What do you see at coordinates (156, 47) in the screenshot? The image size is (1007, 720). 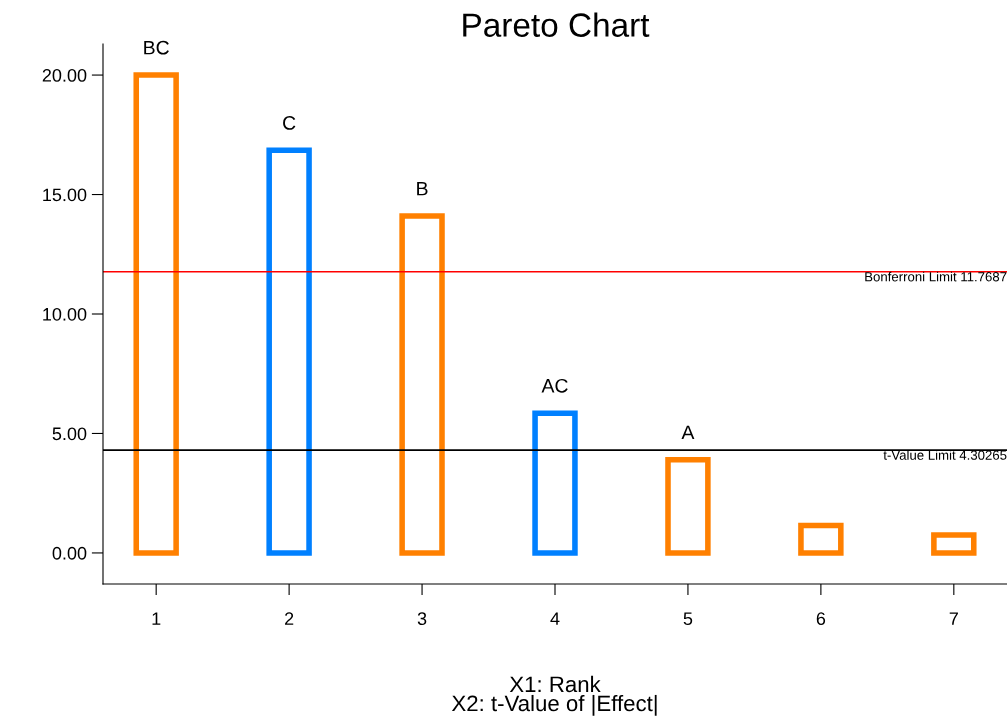 I see `annotation: BC` at bounding box center [156, 47].